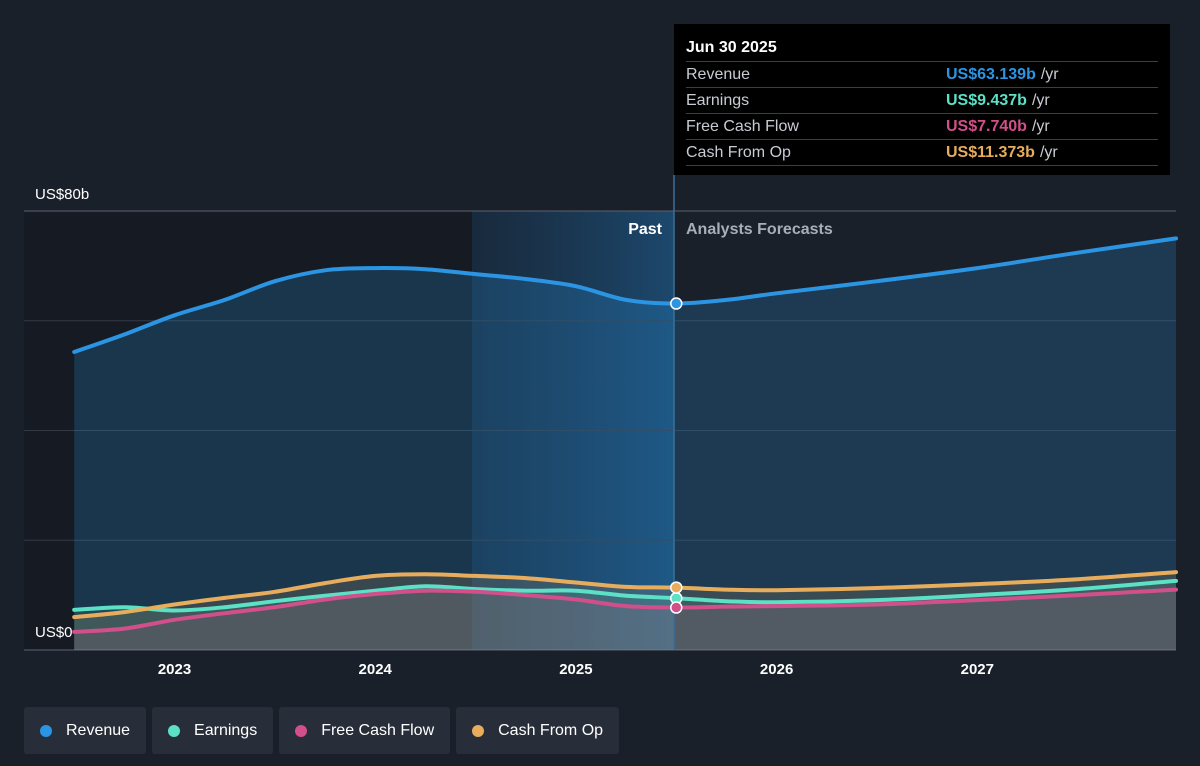 The image size is (1200, 766). Describe the element at coordinates (718, 74) in the screenshot. I see `tooltip-row-label: Revenue` at that location.